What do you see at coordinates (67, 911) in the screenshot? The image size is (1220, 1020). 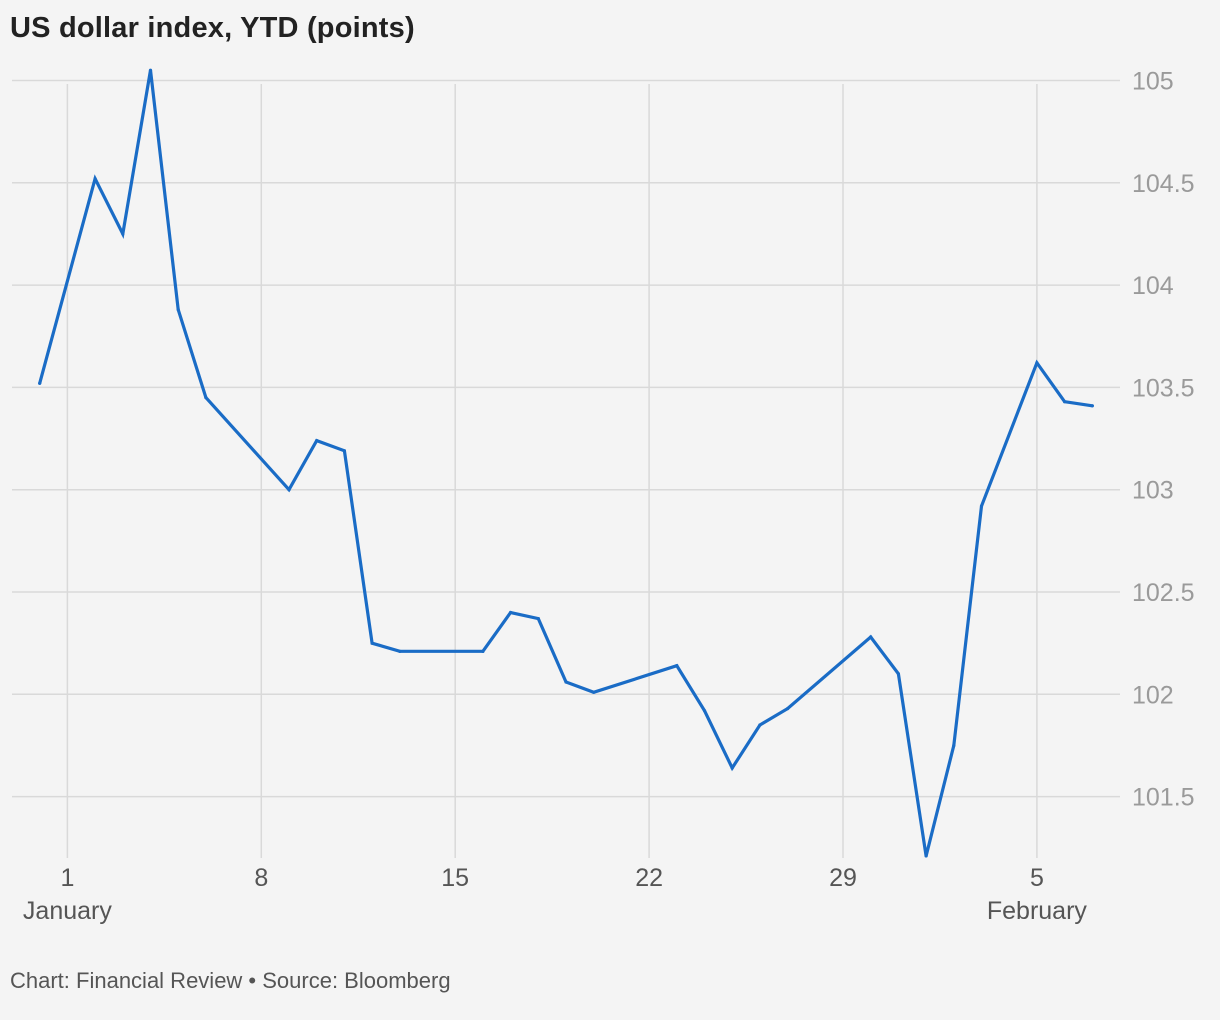 I see `x-month-label: January` at bounding box center [67, 911].